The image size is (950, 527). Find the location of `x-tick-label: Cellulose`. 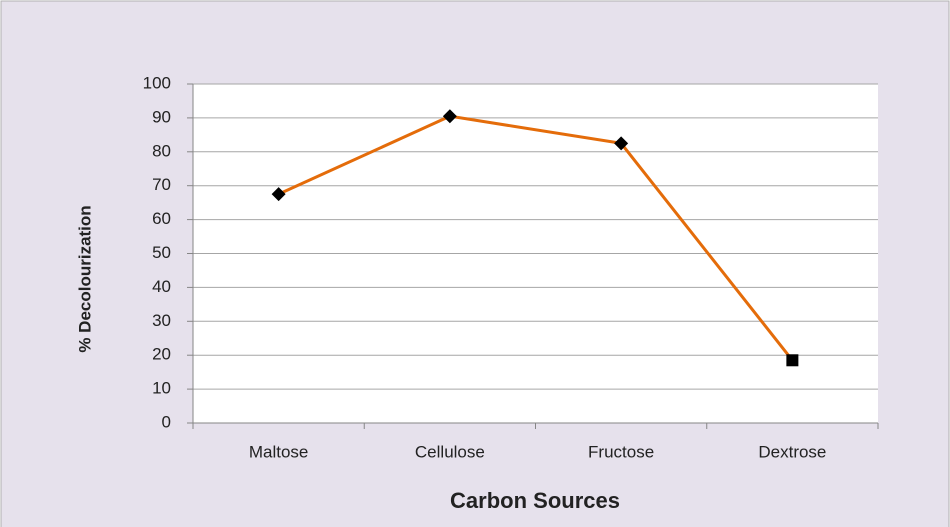

x-tick-label: Cellulose is located at coordinates (450, 451).